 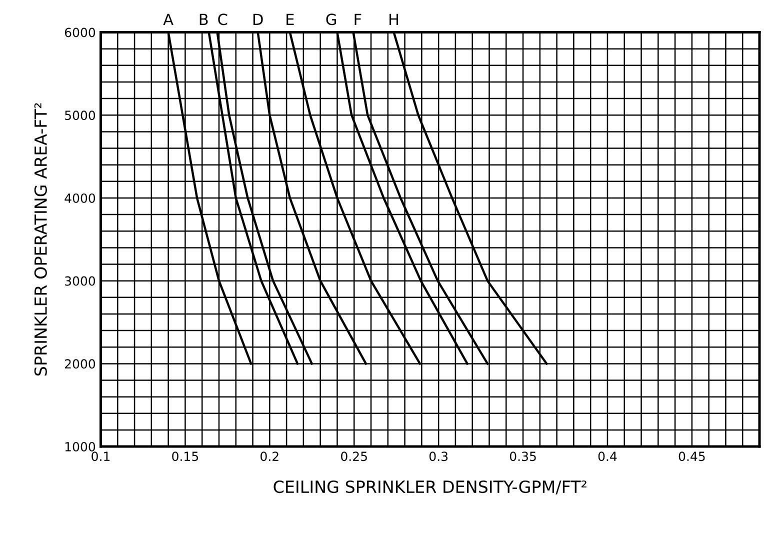 What do you see at coordinates (354, 457) in the screenshot?
I see `x-tick-label: 0.25` at bounding box center [354, 457].